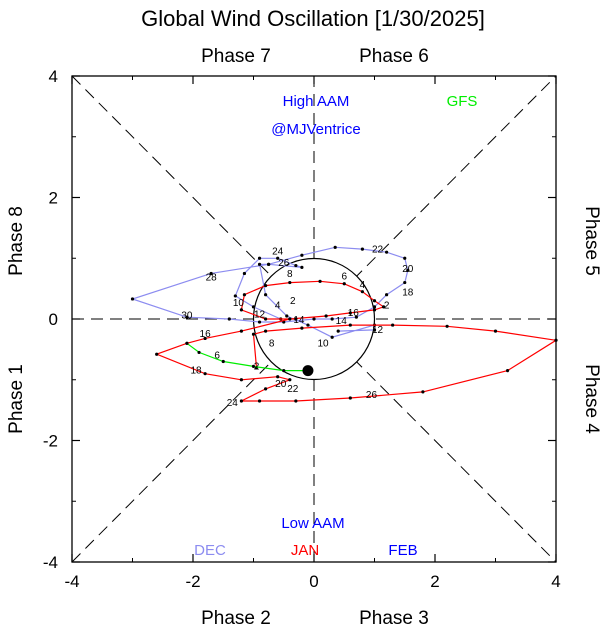 This screenshot has height=633, width=609. I want to click on day-label: 8, so click(290, 274).